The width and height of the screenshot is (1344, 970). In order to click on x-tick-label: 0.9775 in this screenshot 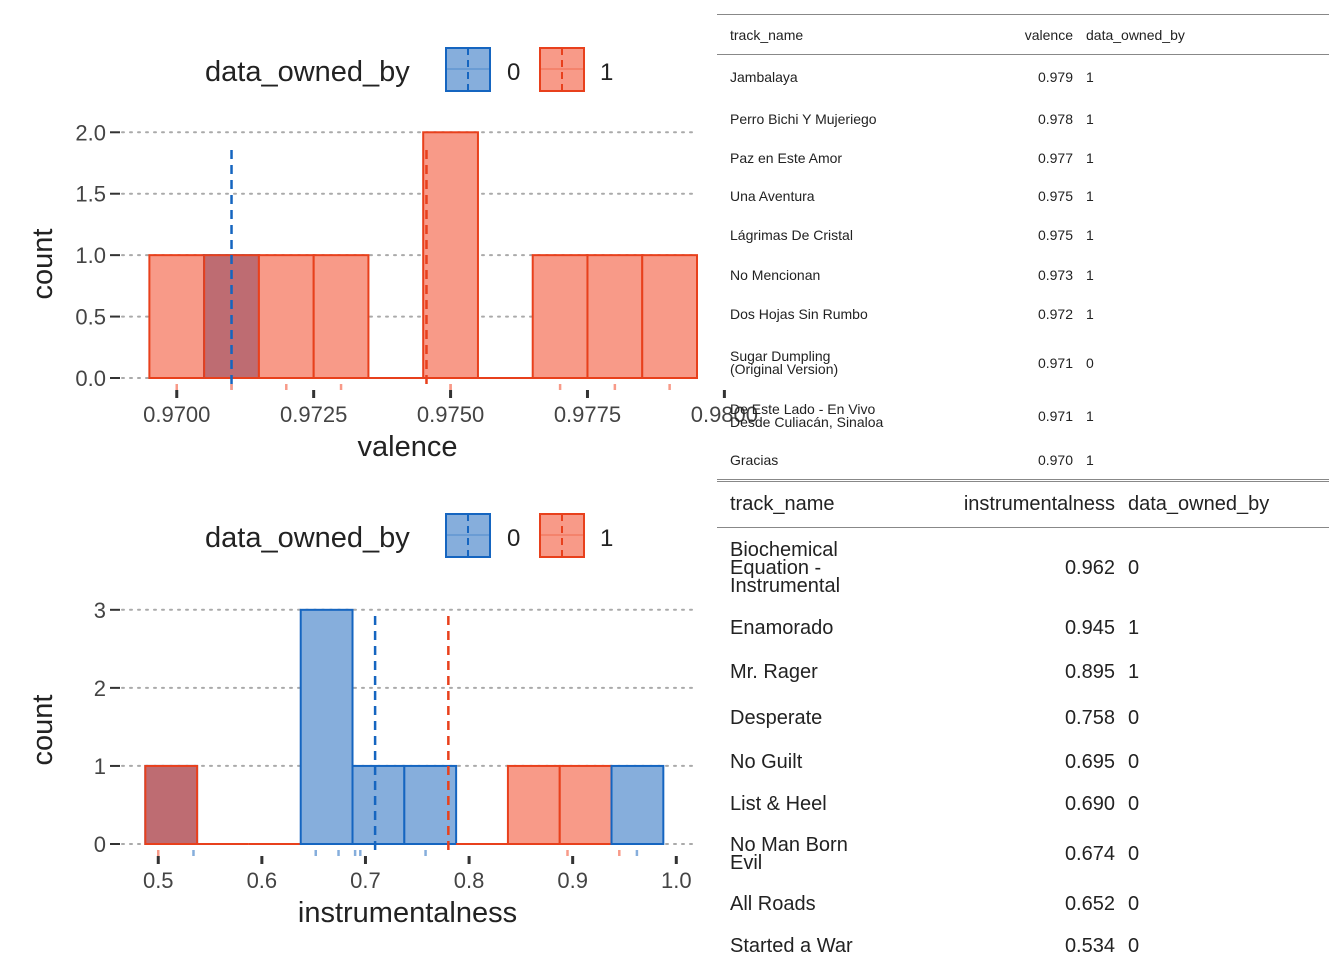, I will do `click(587, 414)`.